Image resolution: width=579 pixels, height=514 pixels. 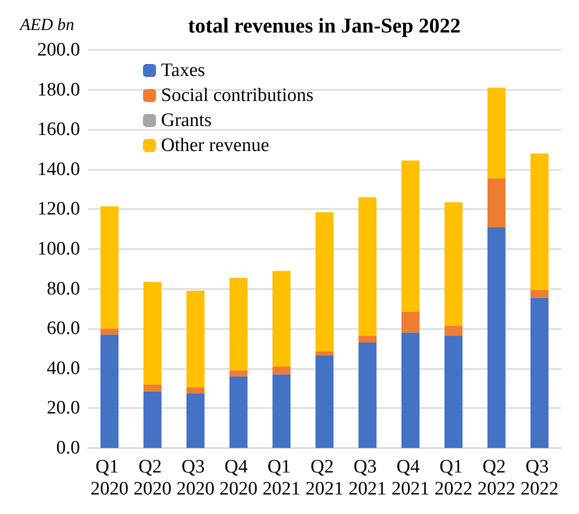 I want to click on chart-title: total revenues in Jan-Sep 2022, so click(x=324, y=26).